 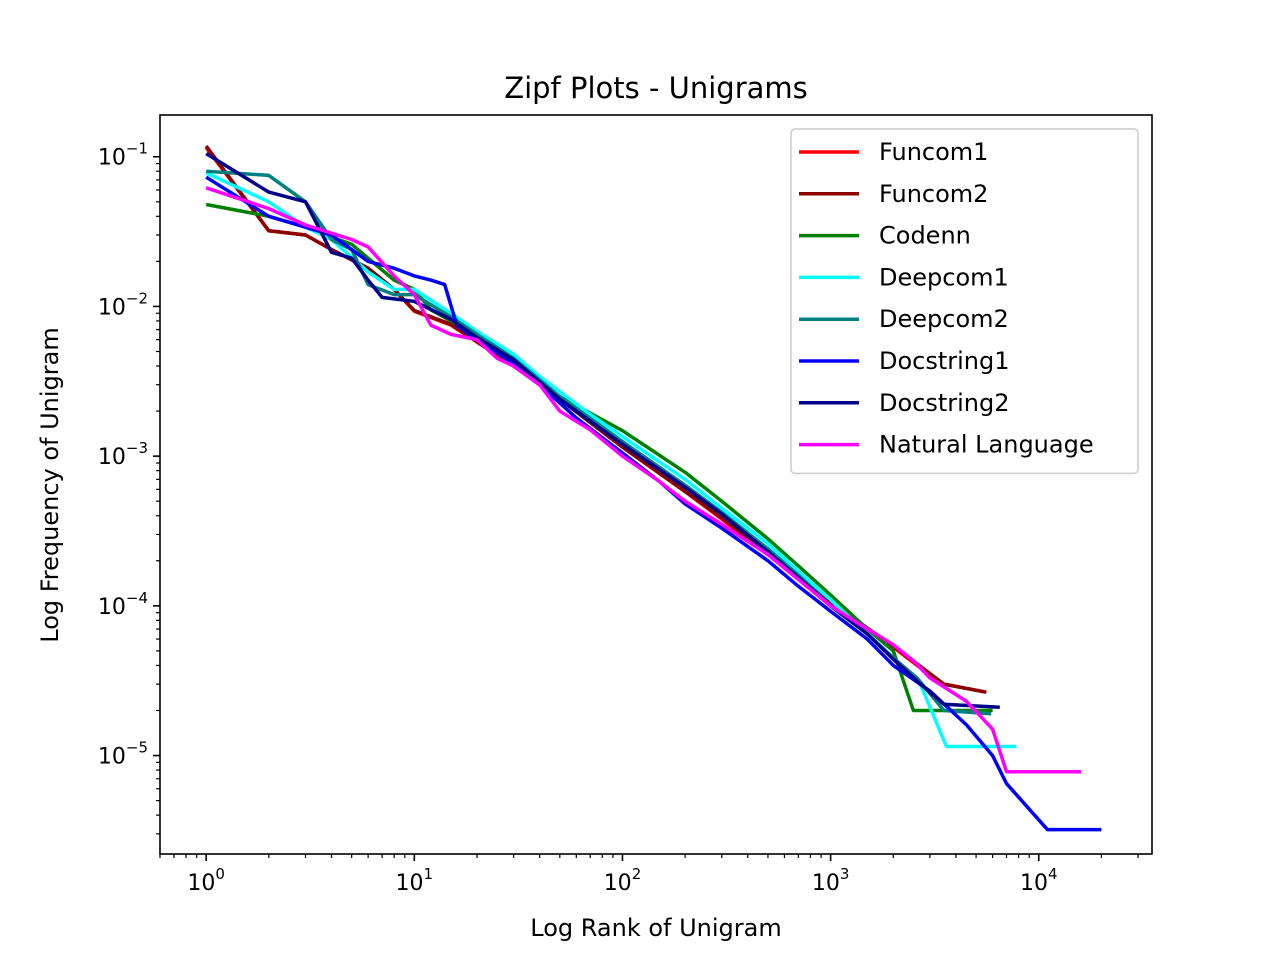 I want to click on x-tick-label: 10¹, so click(x=415, y=880).